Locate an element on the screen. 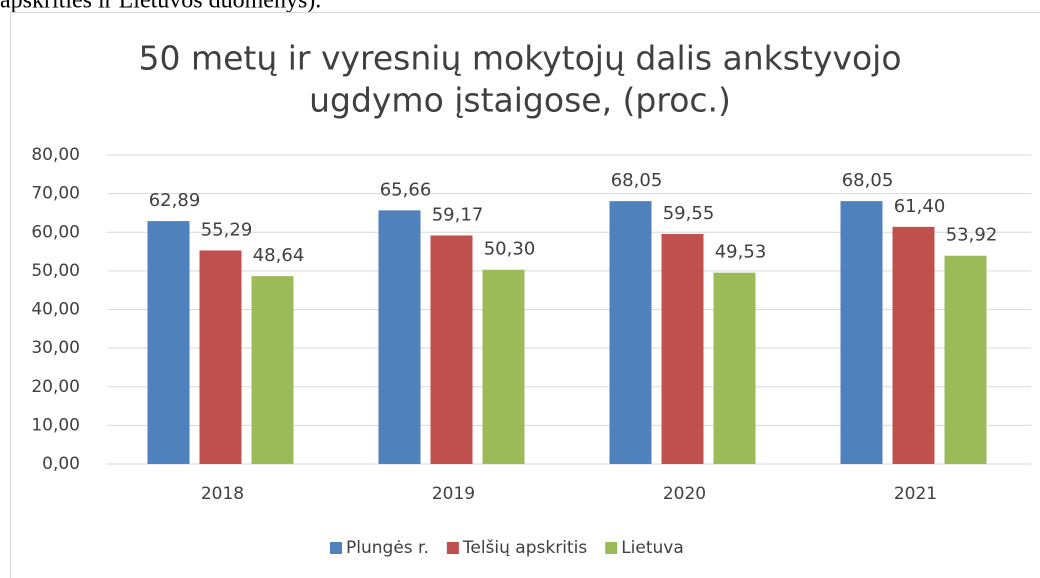 This screenshot has width=1040, height=578. y-tick-label: 30,00 is located at coordinates (55, 348).